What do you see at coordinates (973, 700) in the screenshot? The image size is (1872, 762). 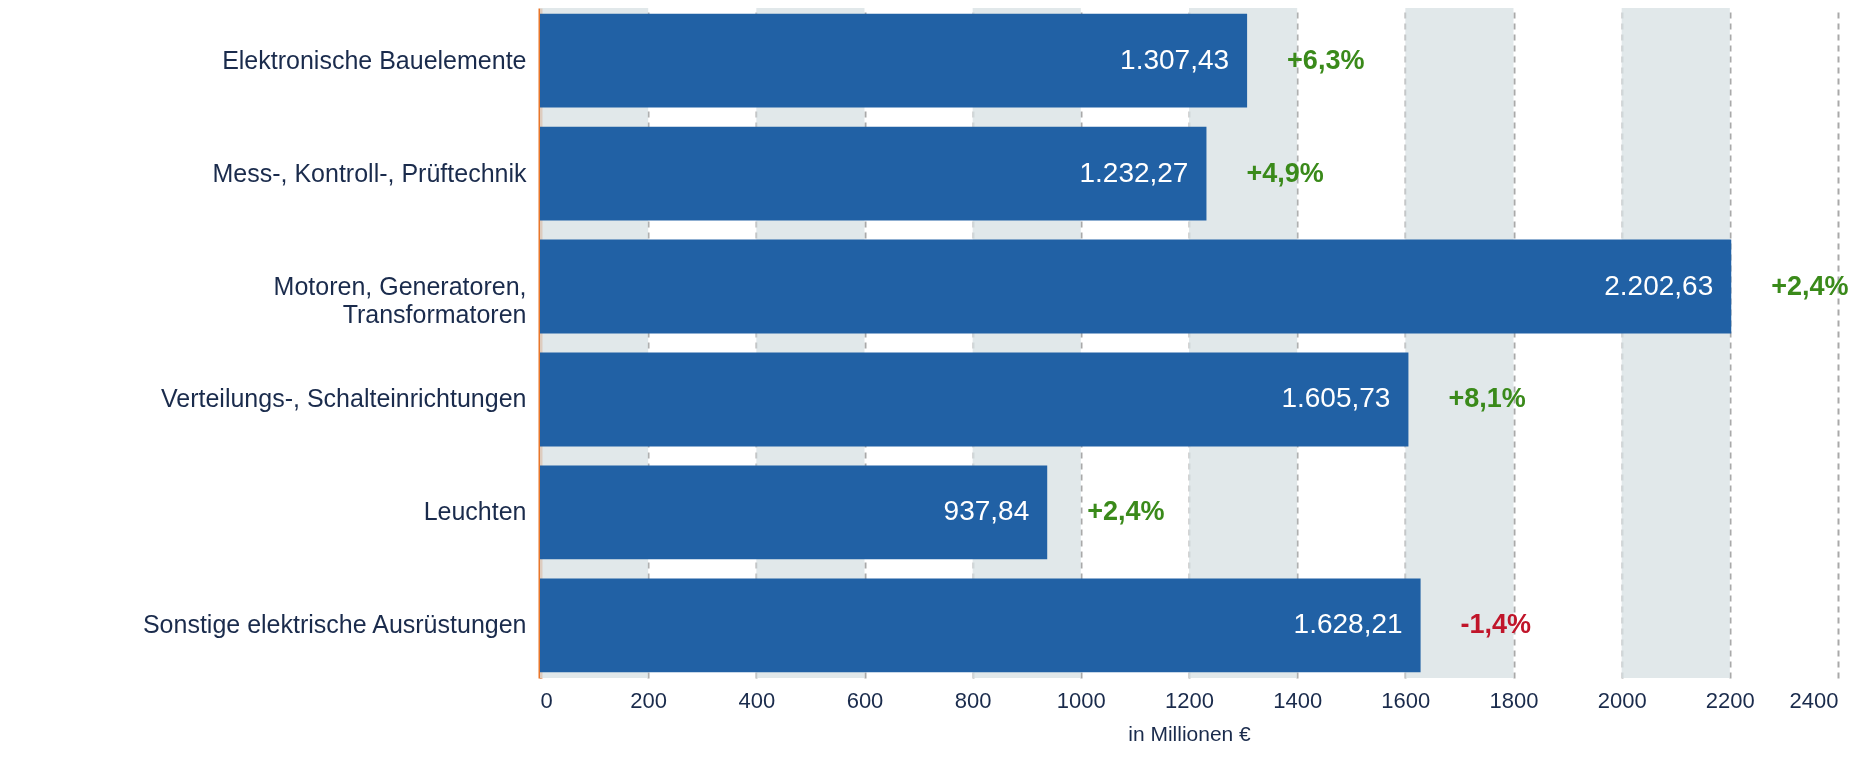 I see `x-tick-label: 800` at bounding box center [973, 700].